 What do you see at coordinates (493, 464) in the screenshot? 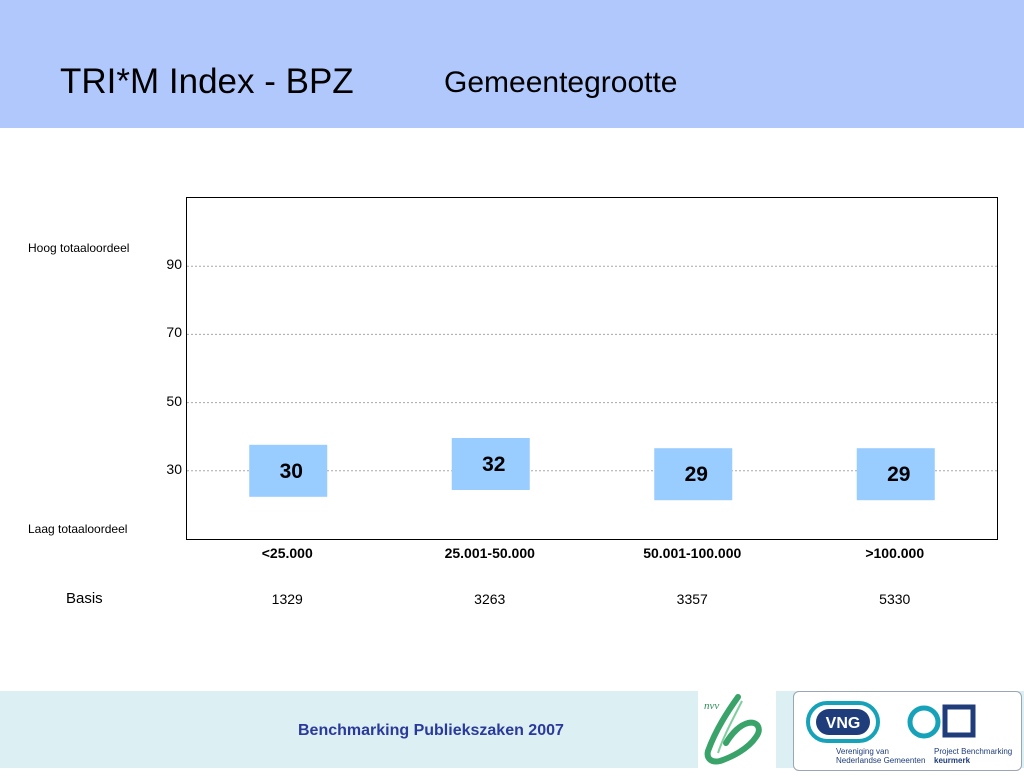
I see `bar-value-label: 32` at bounding box center [493, 464].